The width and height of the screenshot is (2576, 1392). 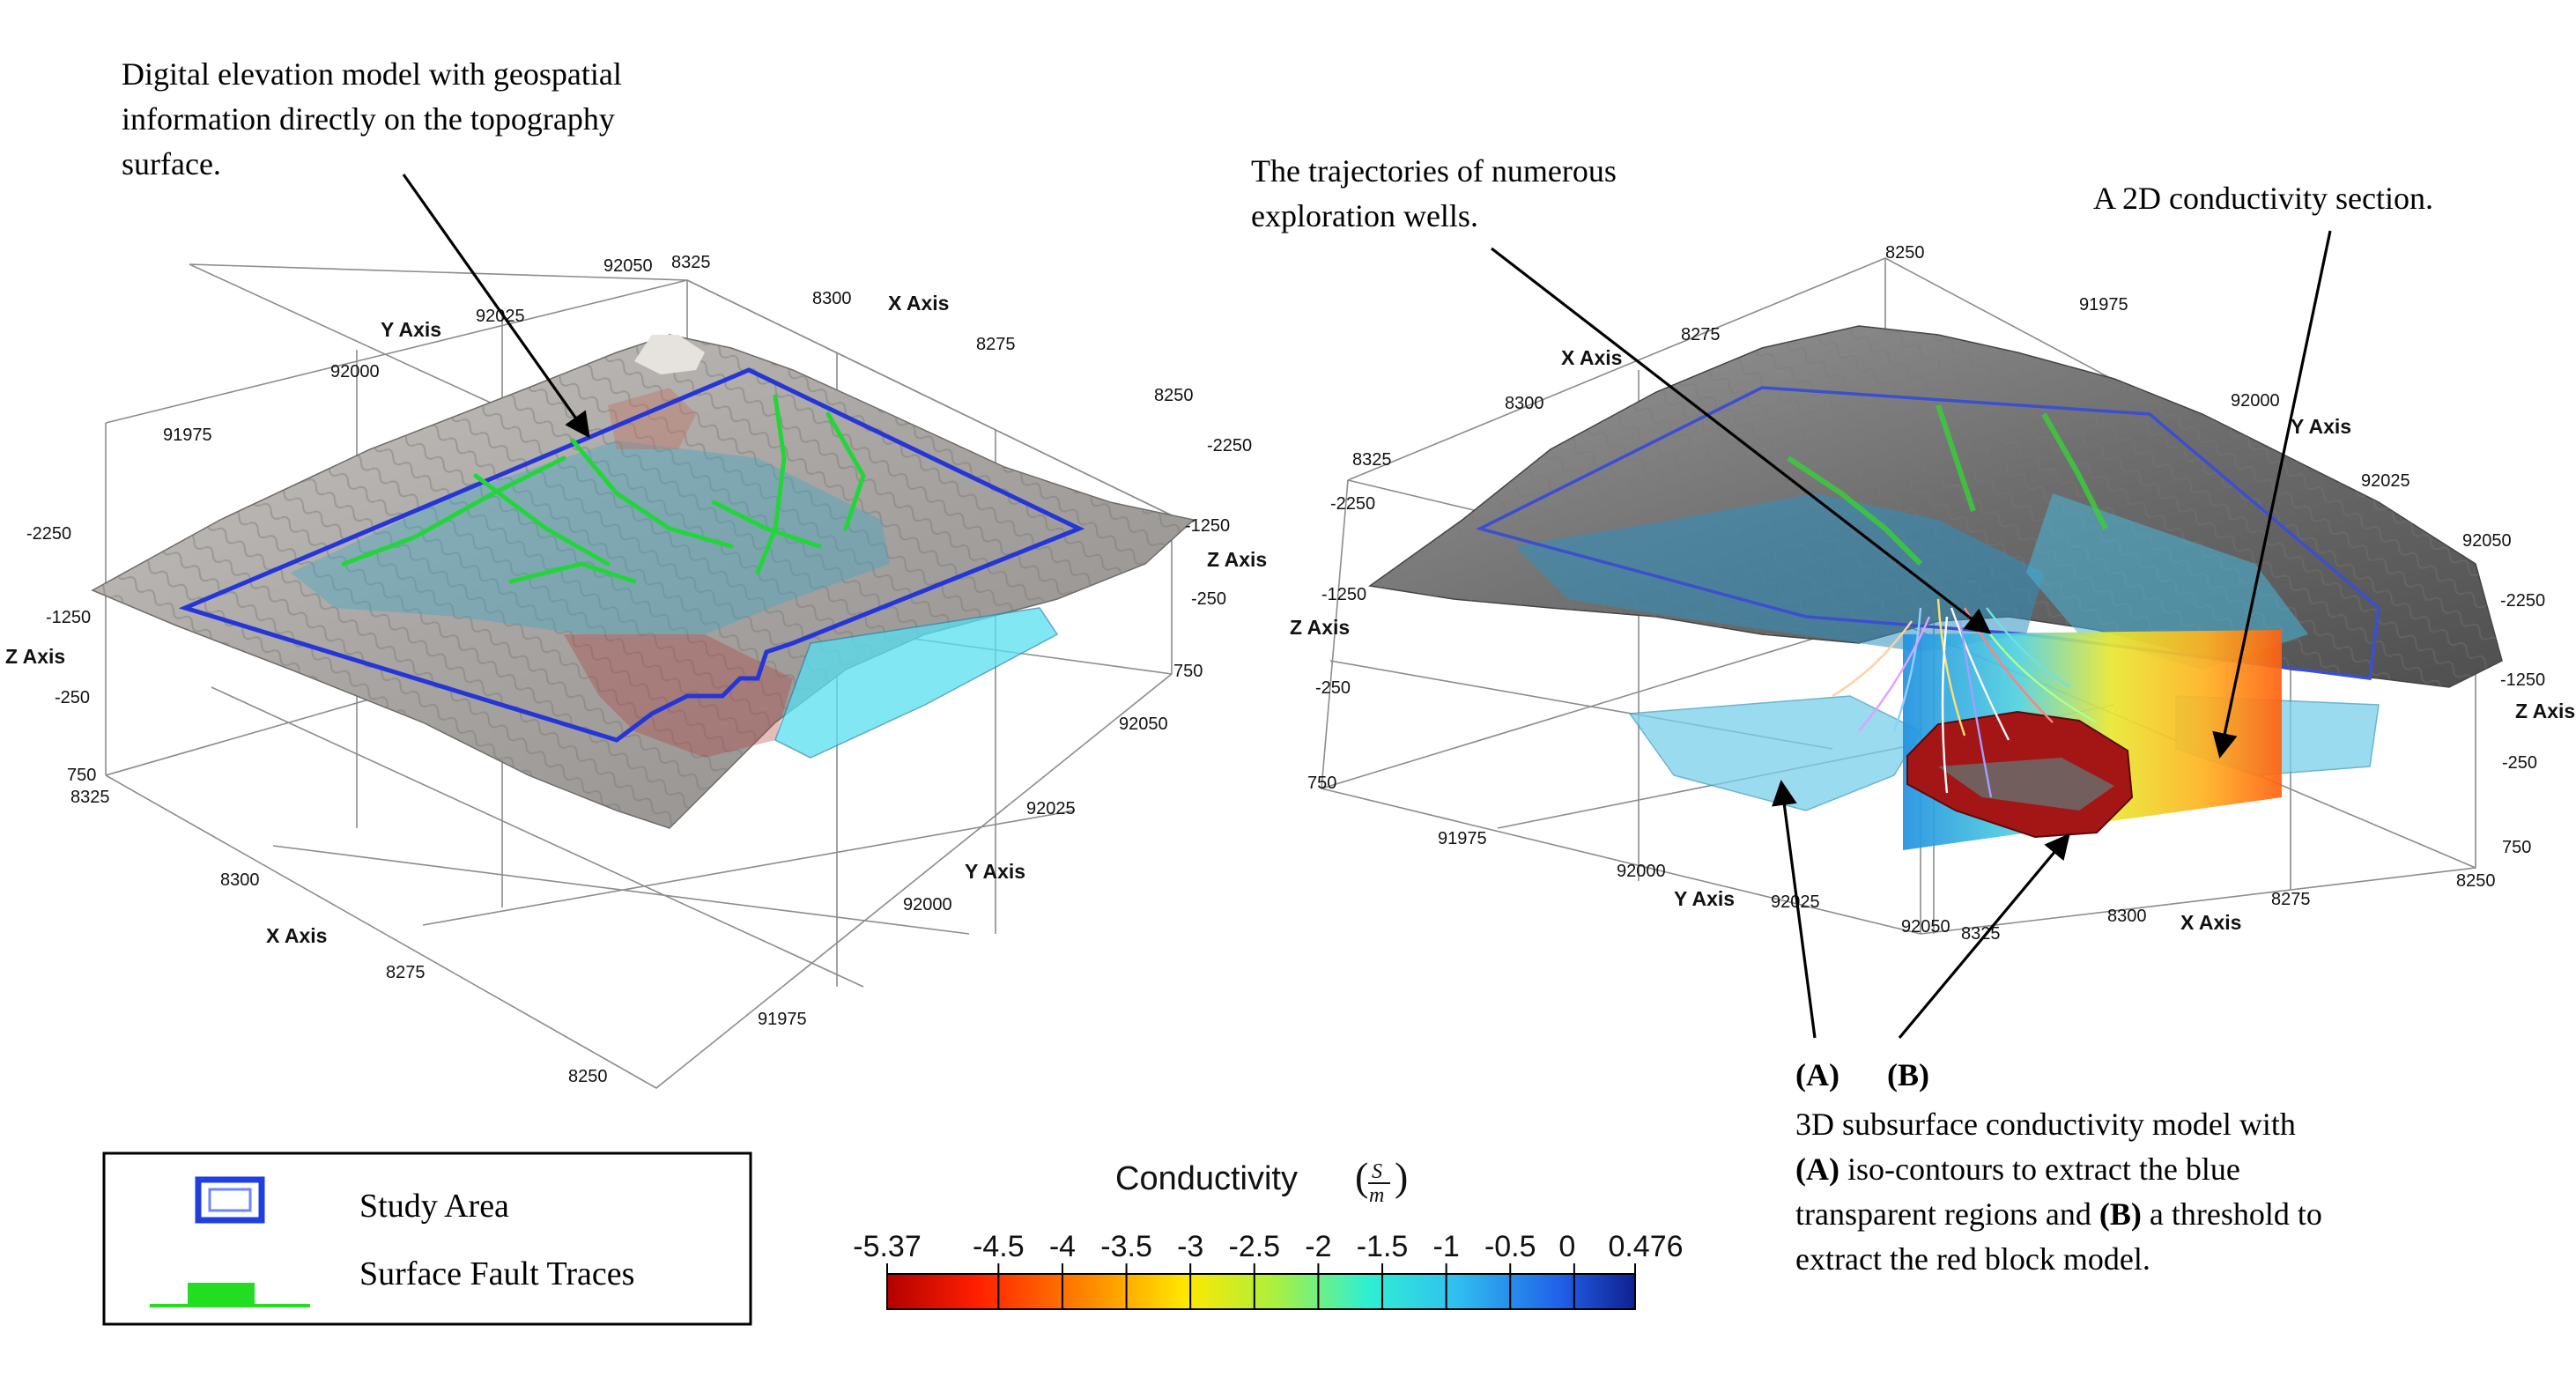 What do you see at coordinates (1742, 440) in the screenshot?
I see `wells-arrow` at bounding box center [1742, 440].